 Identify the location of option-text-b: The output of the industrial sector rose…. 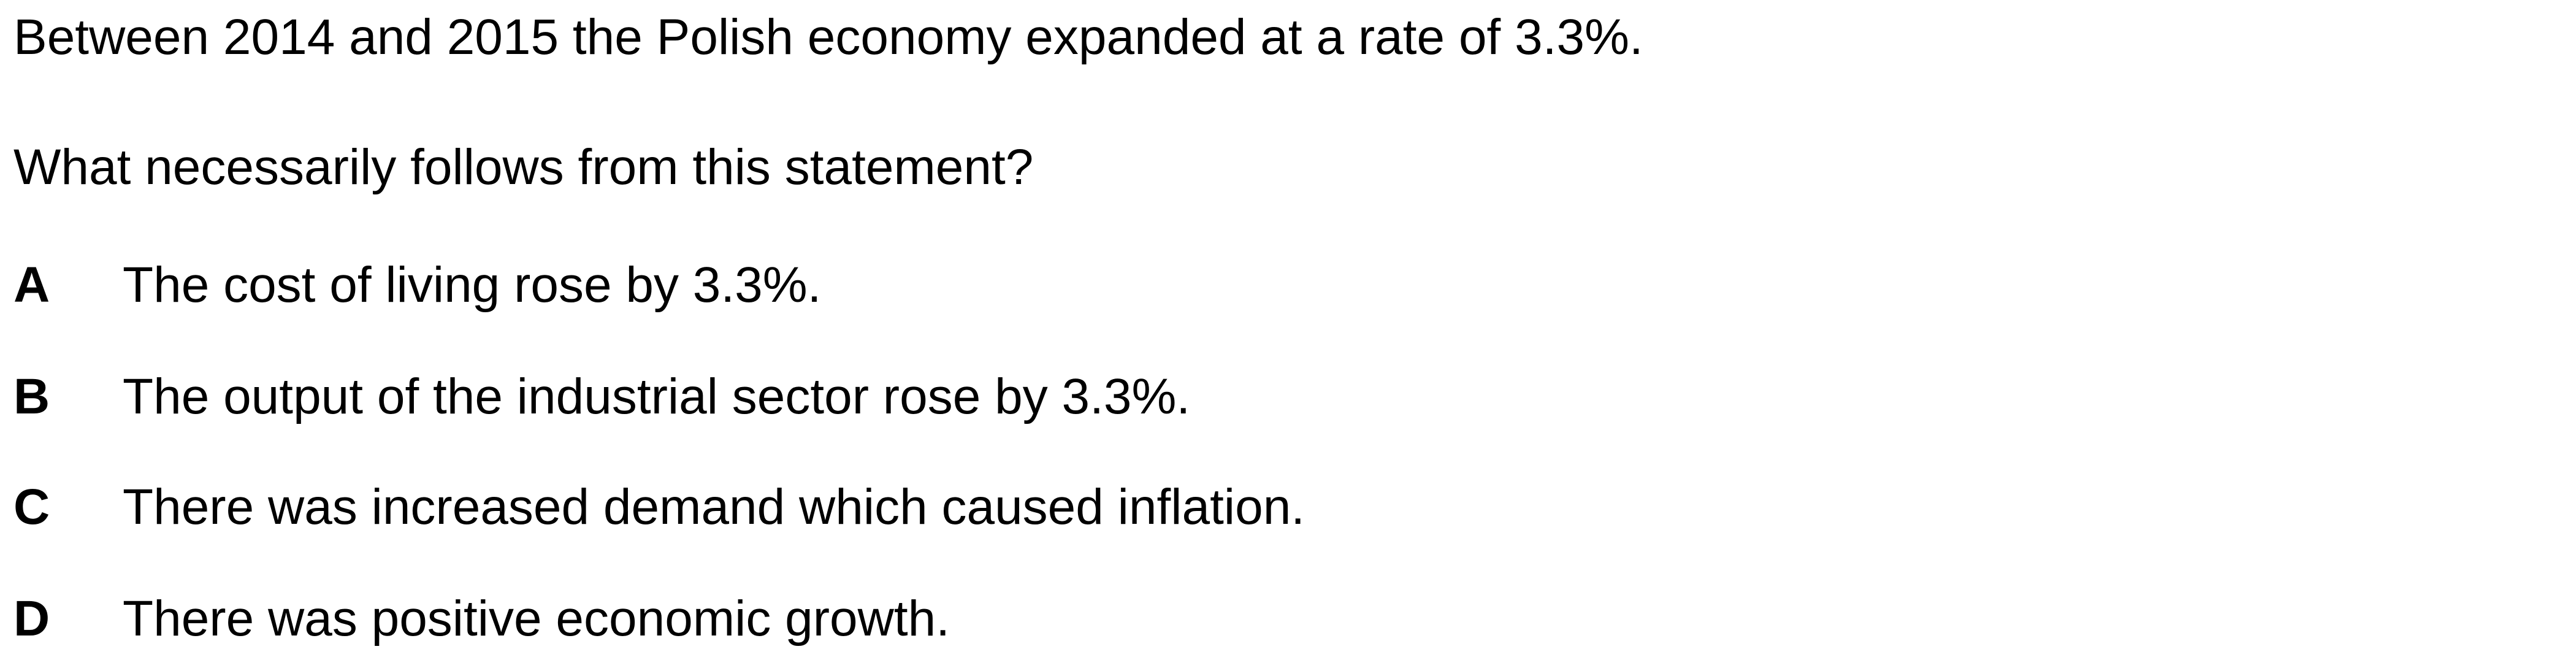
(657, 396).